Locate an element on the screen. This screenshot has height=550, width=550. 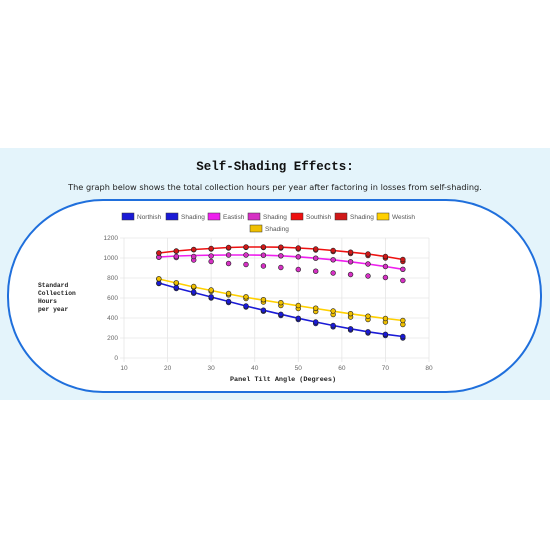
x-tick-label: 30 is located at coordinates (212, 368).